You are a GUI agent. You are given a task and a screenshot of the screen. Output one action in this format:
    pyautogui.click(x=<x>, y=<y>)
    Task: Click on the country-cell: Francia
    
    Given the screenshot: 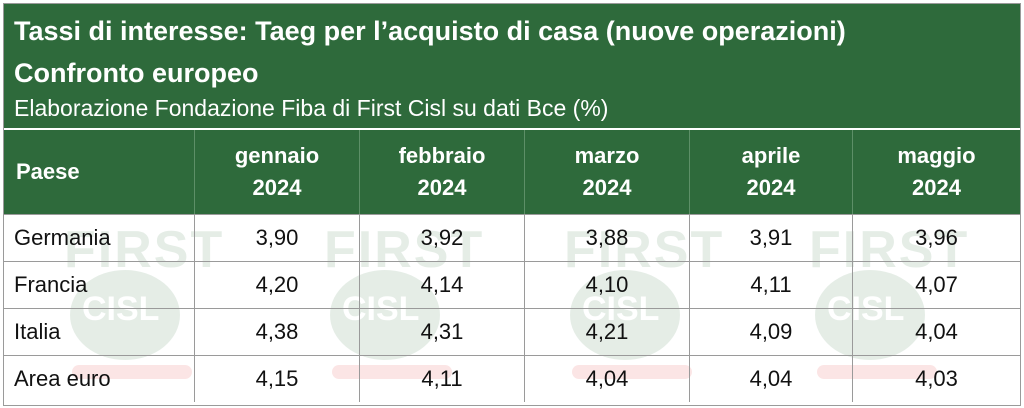 What is the action you would take?
    pyautogui.click(x=51, y=284)
    